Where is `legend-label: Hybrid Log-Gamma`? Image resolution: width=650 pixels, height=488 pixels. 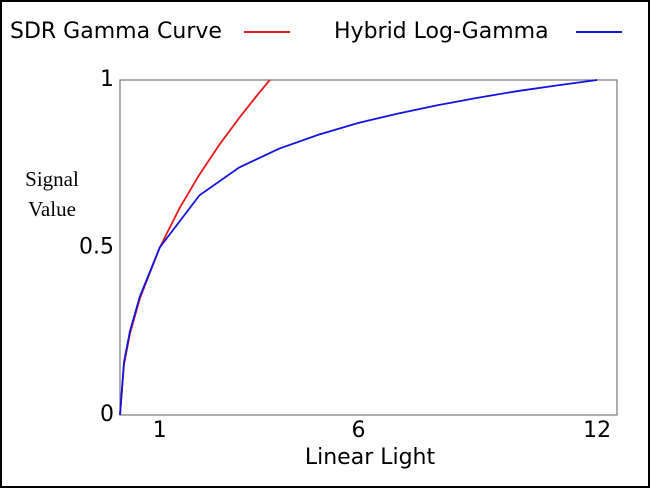
legend-label: Hybrid Log-Gamma is located at coordinates (441, 31).